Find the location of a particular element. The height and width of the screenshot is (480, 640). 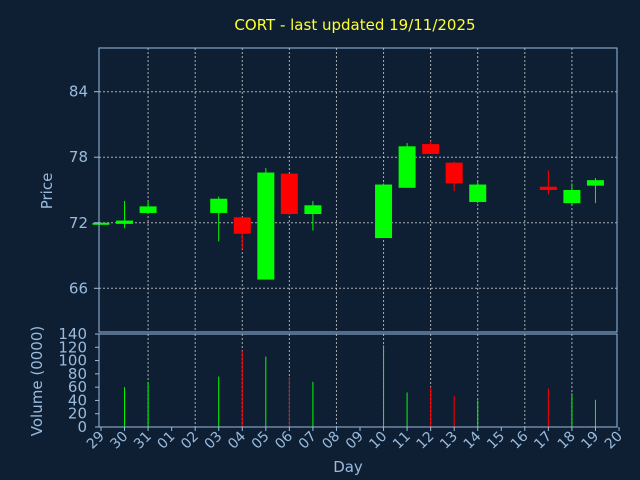

volume-bars is located at coordinates (360, 386).